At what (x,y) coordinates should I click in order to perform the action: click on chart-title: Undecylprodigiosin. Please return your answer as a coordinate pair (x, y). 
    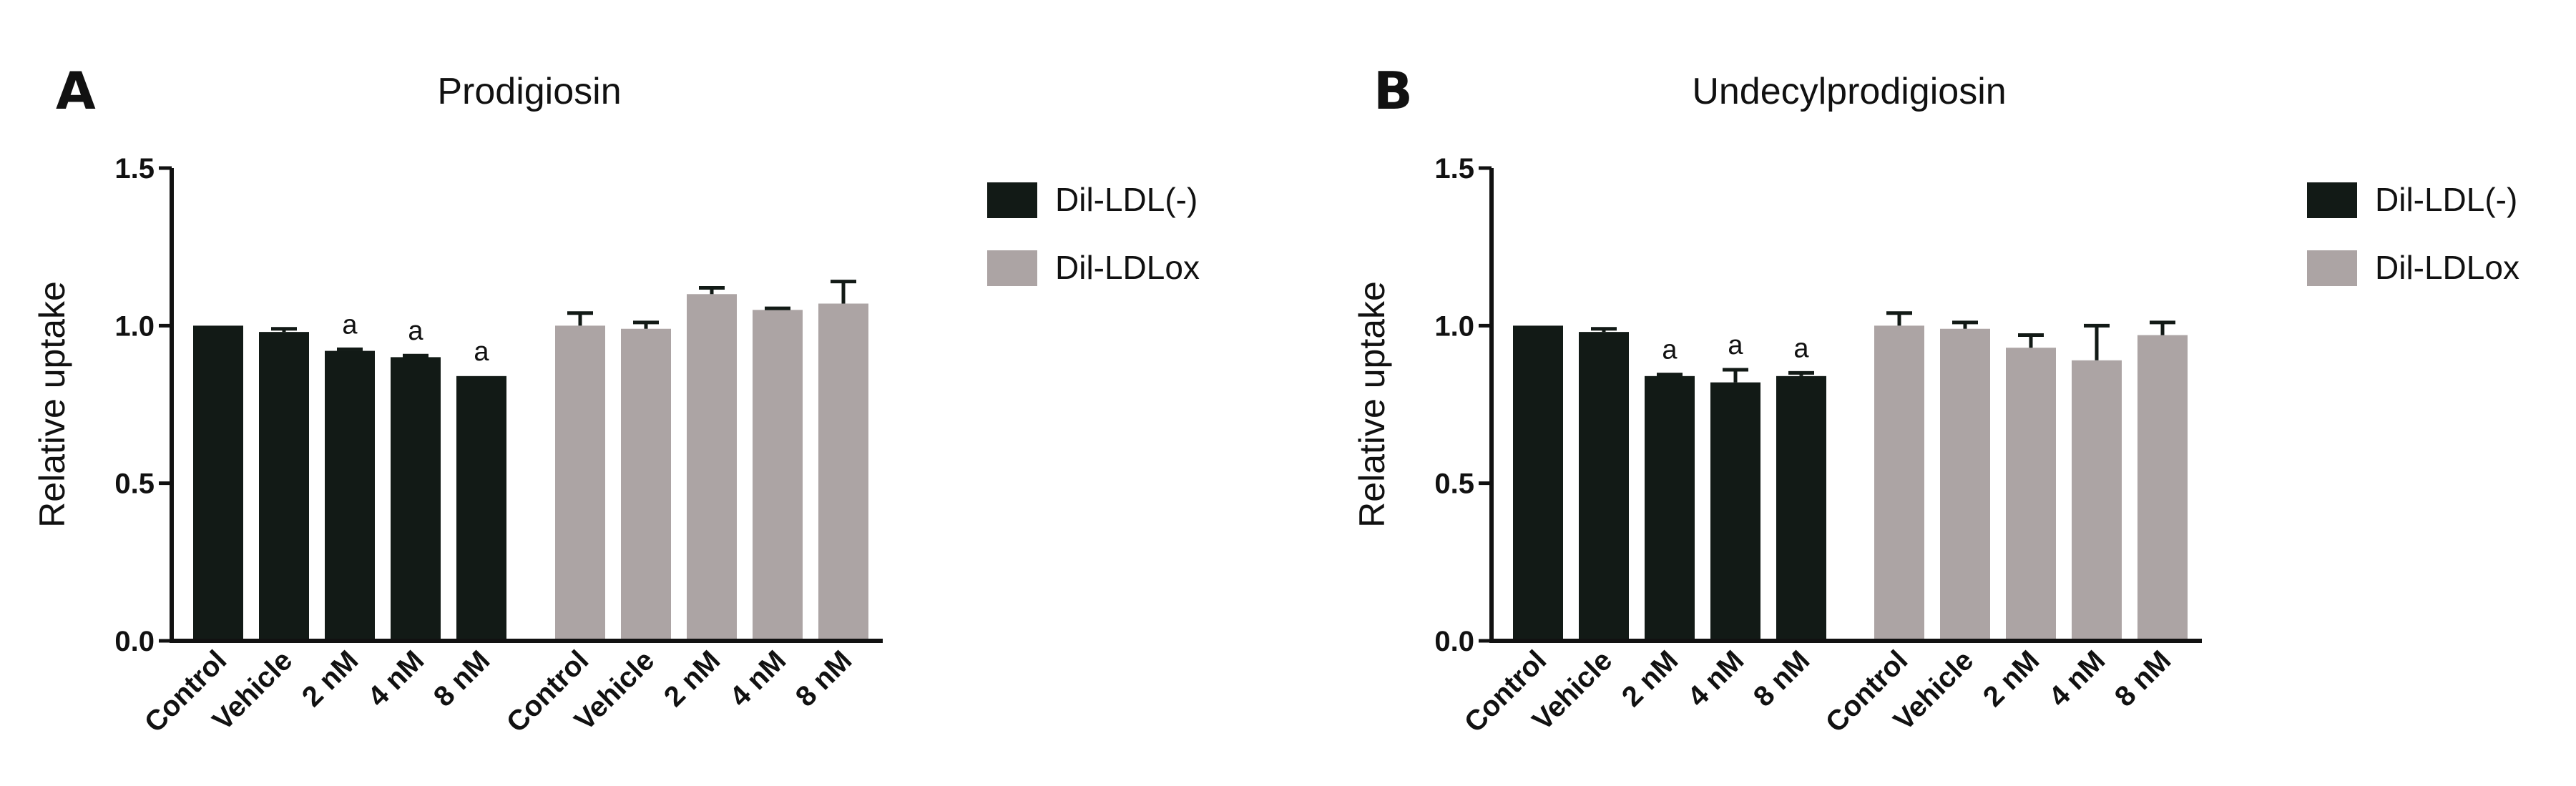
    Looking at the image, I should click on (1849, 91).